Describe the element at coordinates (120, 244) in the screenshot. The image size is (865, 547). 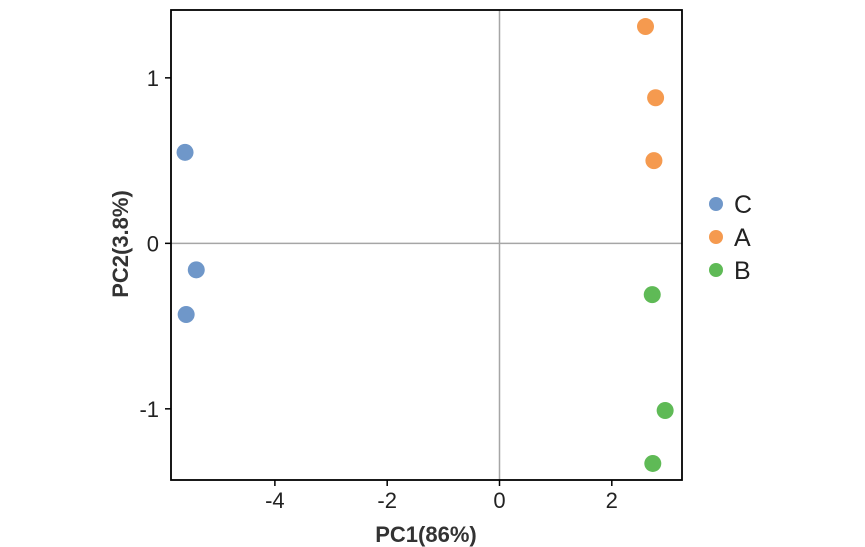
I see `y-axis-title: PC2(3.8%)` at that location.